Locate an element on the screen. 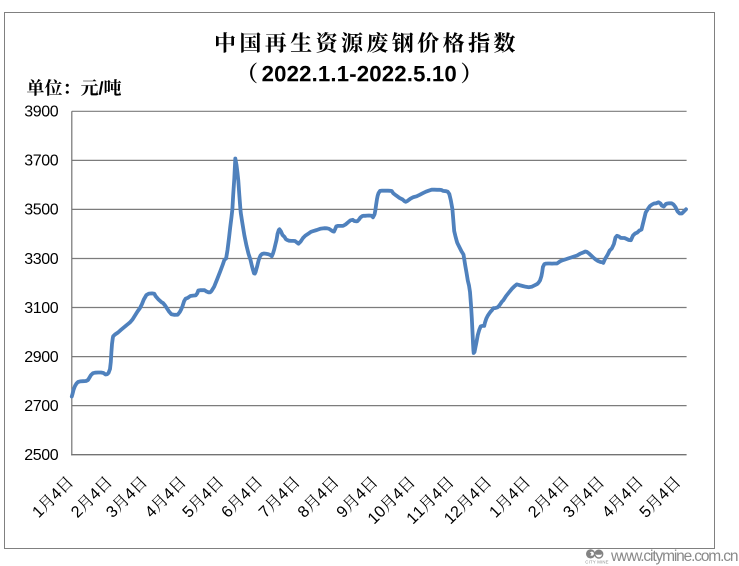 The image size is (739, 566). svg-text: CITY MINE is located at coordinates (596, 562).